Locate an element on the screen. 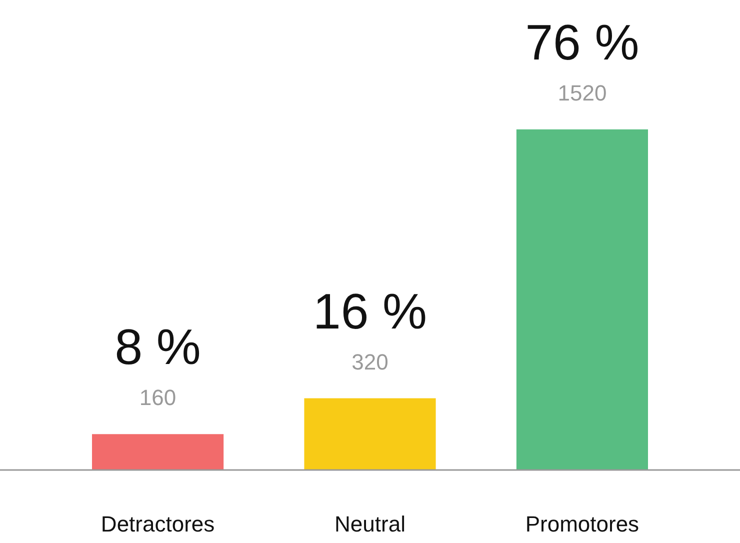 This screenshot has width=740, height=543. data-label: 16 % is located at coordinates (370, 311).